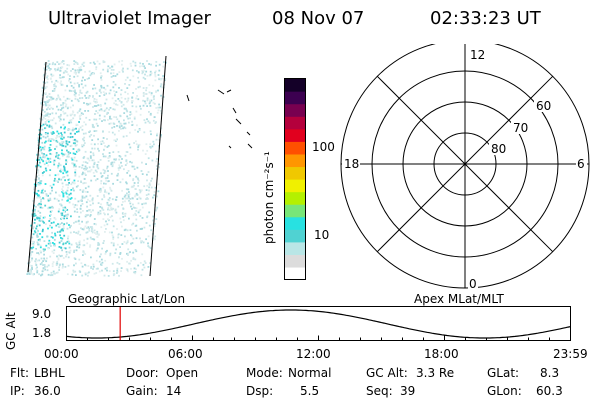 The image size is (600, 400). I want to click on timeline-tick-2359: 23:59, so click(570, 354).